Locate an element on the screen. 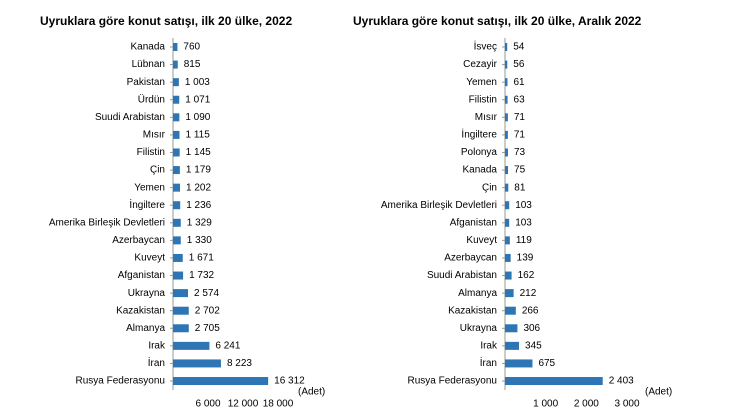  category-label: Almanya is located at coordinates (477, 293).